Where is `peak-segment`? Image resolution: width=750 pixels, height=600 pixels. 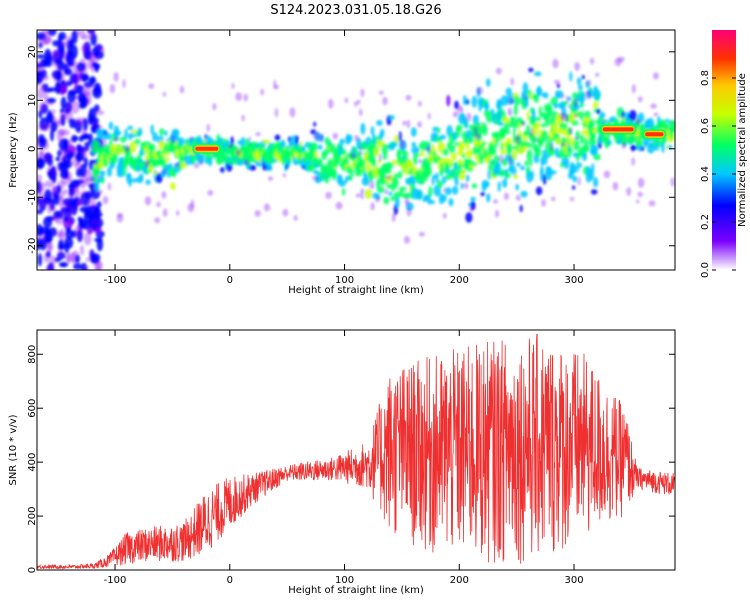
peak-segment is located at coordinates (654, 134).